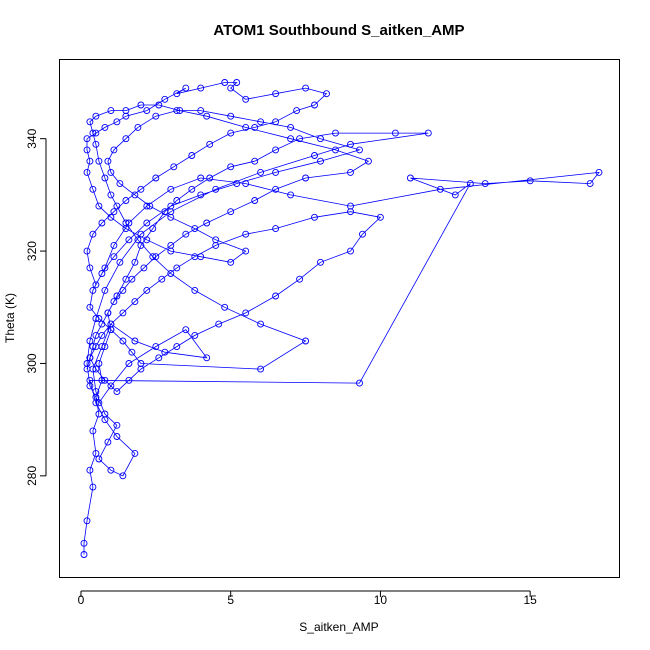 The width and height of the screenshot is (650, 650). I want to click on x-tick-label: 0, so click(81, 600).